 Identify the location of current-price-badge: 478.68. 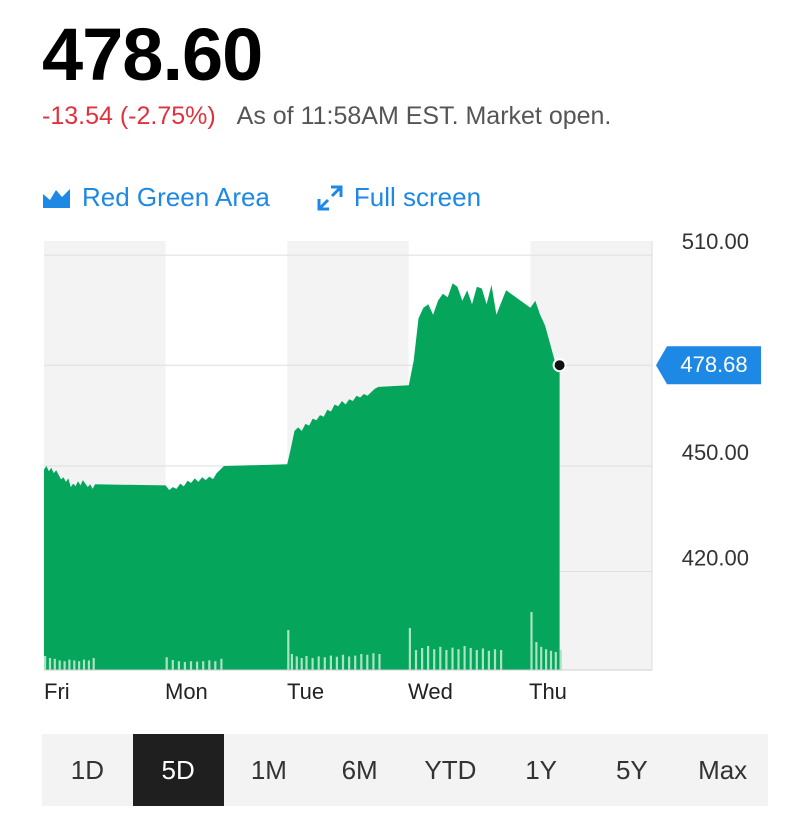
(708, 365).